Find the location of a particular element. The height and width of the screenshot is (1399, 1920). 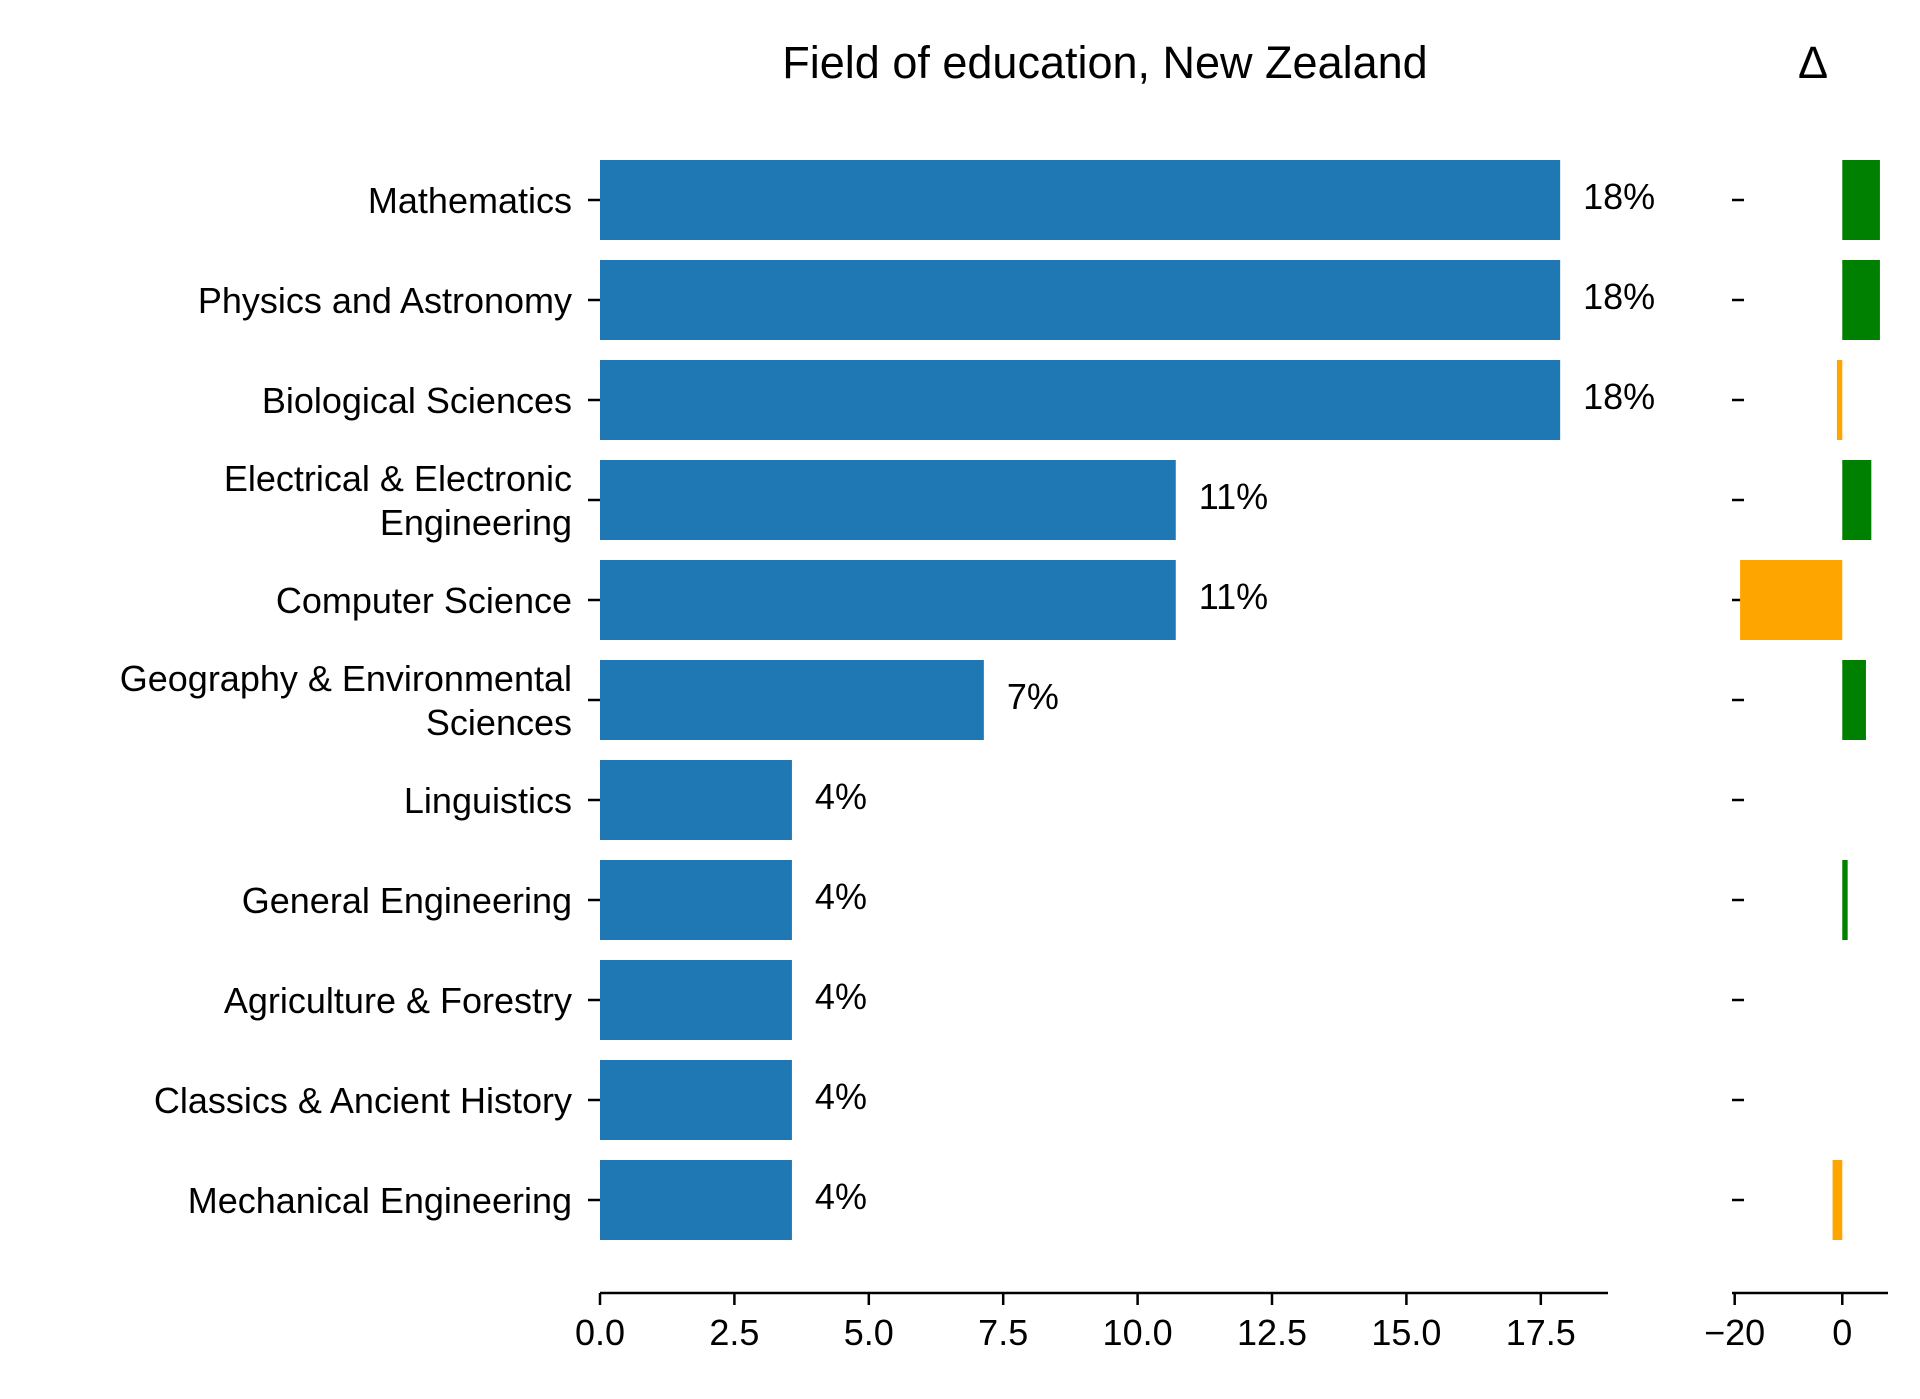

data-label-10: 4% is located at coordinates (841, 1096).